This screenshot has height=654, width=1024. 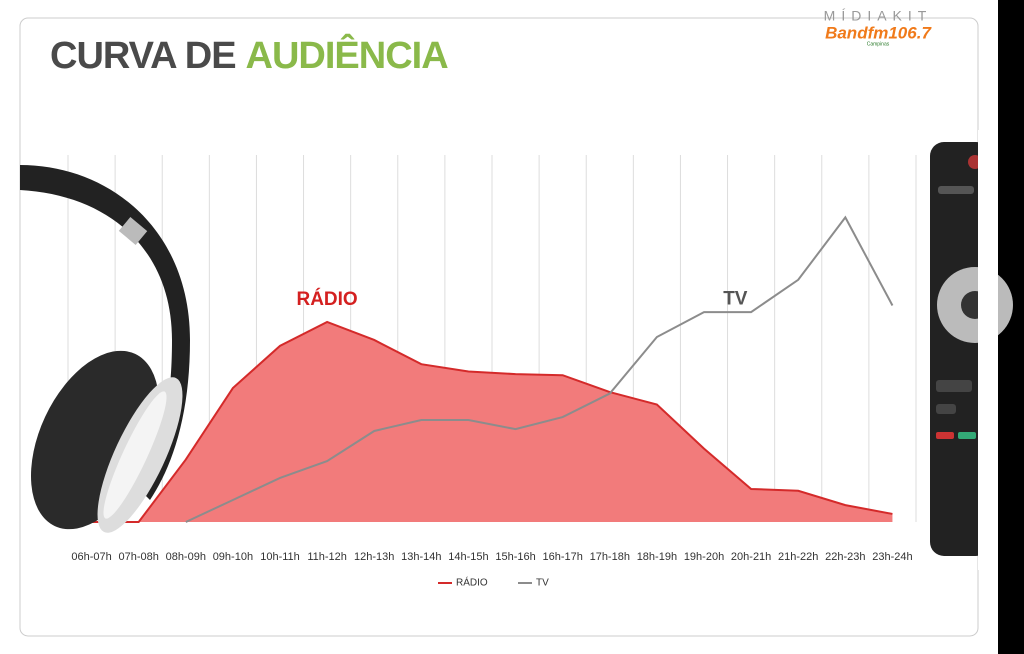 What do you see at coordinates (878, 32) in the screenshot?
I see `logo-brand: Bandfm106.7` at bounding box center [878, 32].